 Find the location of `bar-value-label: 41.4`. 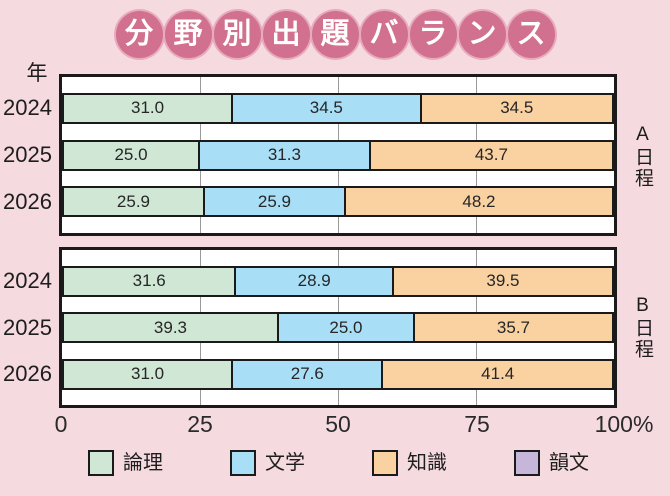

bar-value-label: 41.4 is located at coordinates (498, 373).